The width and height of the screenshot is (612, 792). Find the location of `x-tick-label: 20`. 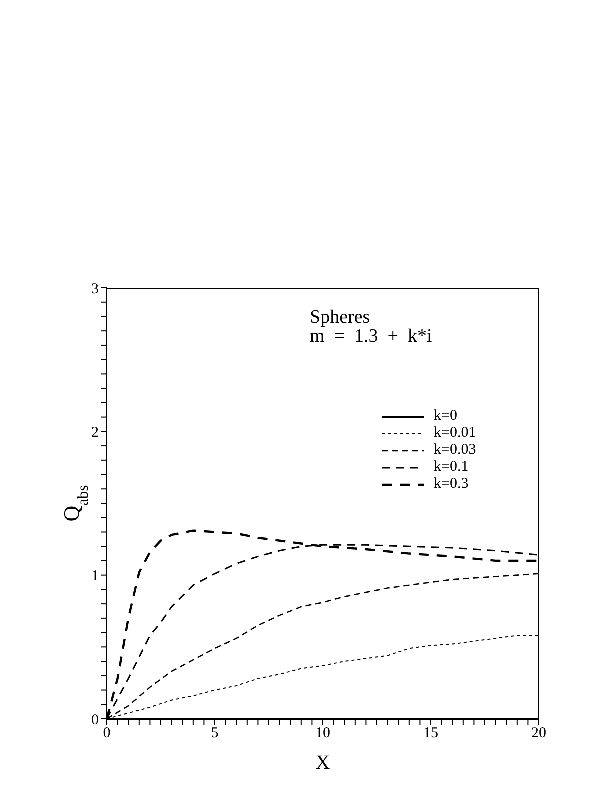

x-tick-label: 20 is located at coordinates (539, 734).